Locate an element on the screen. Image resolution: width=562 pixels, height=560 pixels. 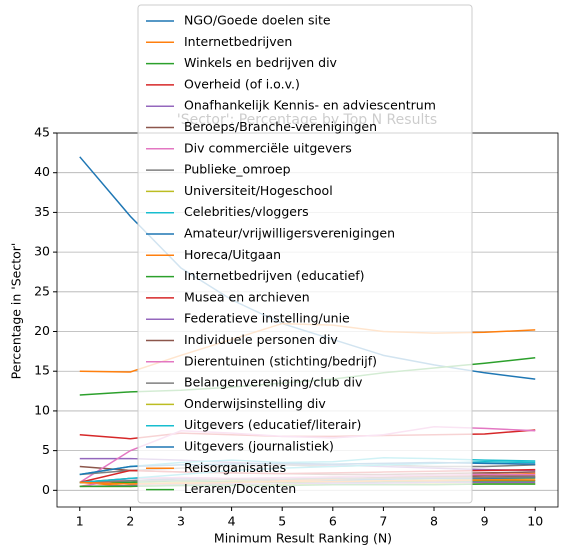
x-tick-label: 4 is located at coordinates (232, 521).